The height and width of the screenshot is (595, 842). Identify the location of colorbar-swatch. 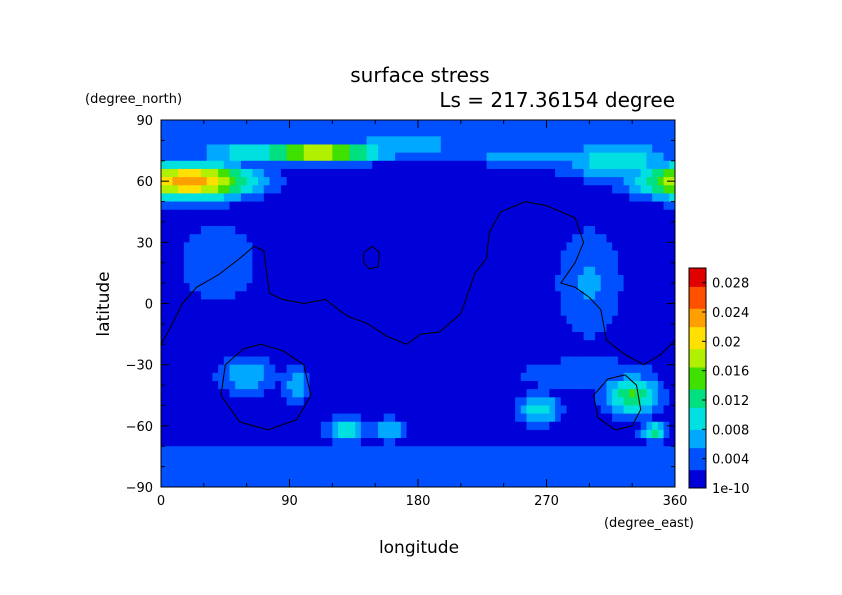
(697, 413).